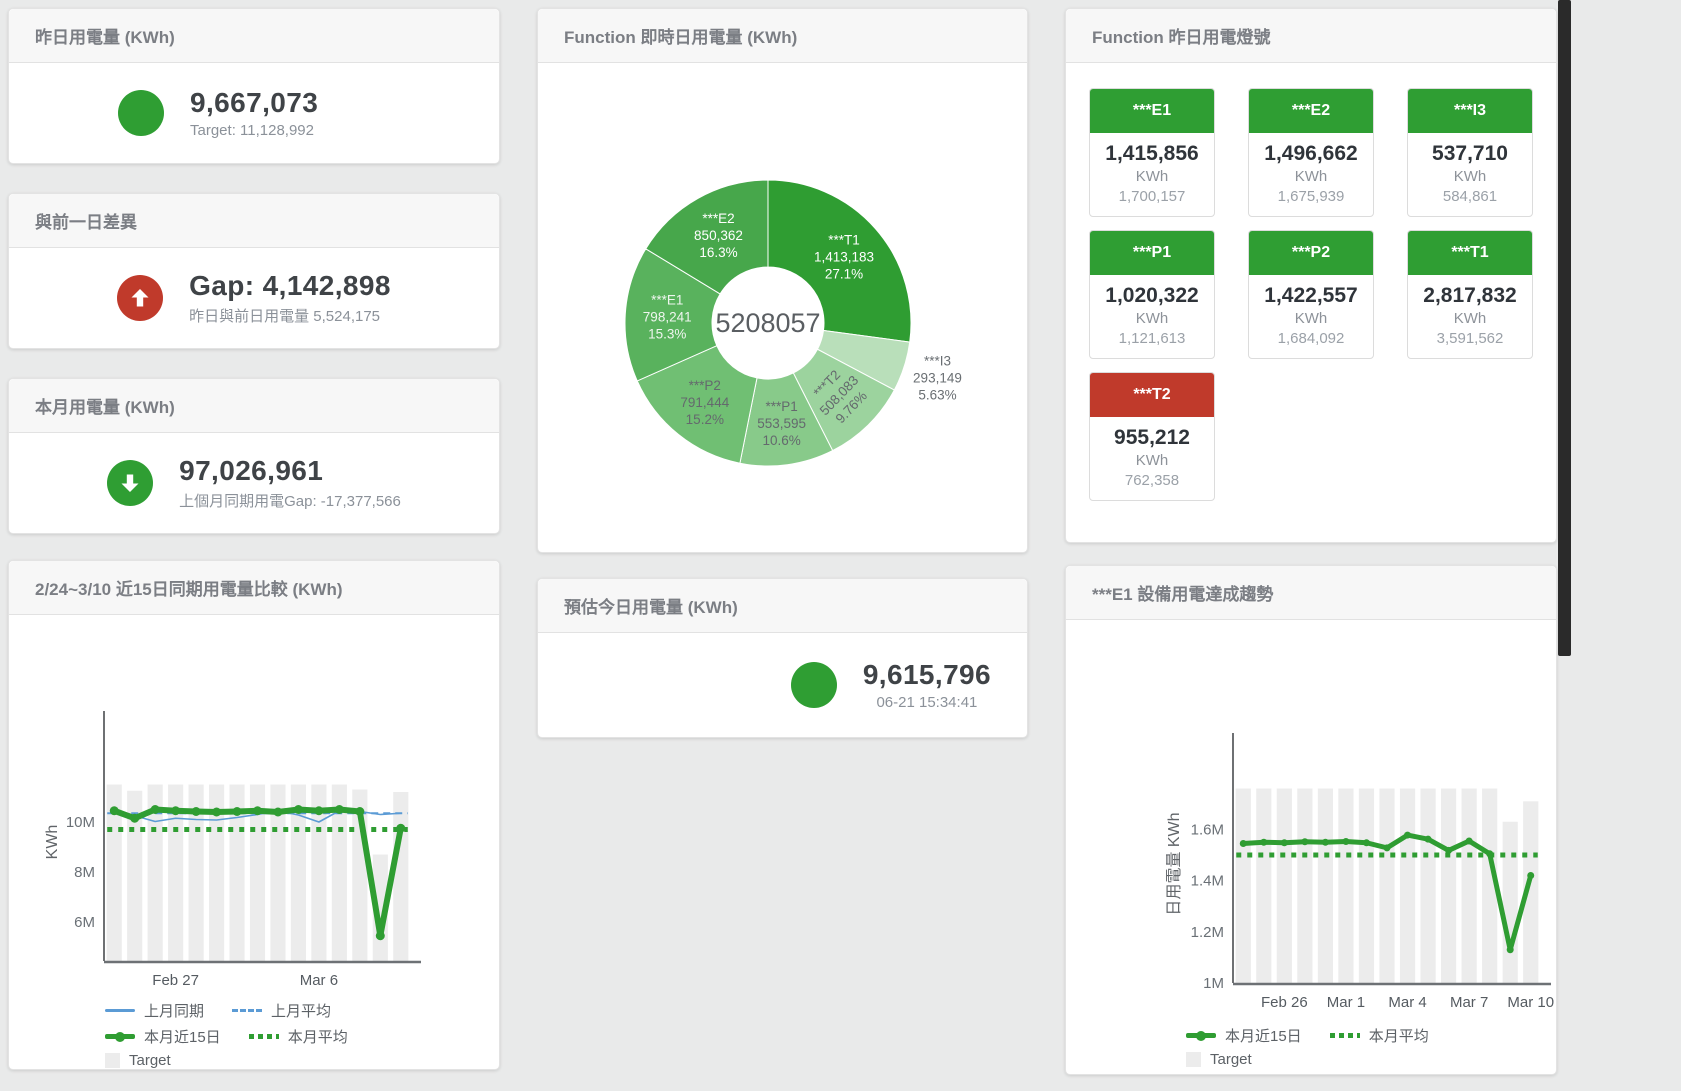 This screenshot has height=1091, width=1681. What do you see at coordinates (651, 607) in the screenshot?
I see `card-title: 預估今日用電量 (KWh)` at bounding box center [651, 607].